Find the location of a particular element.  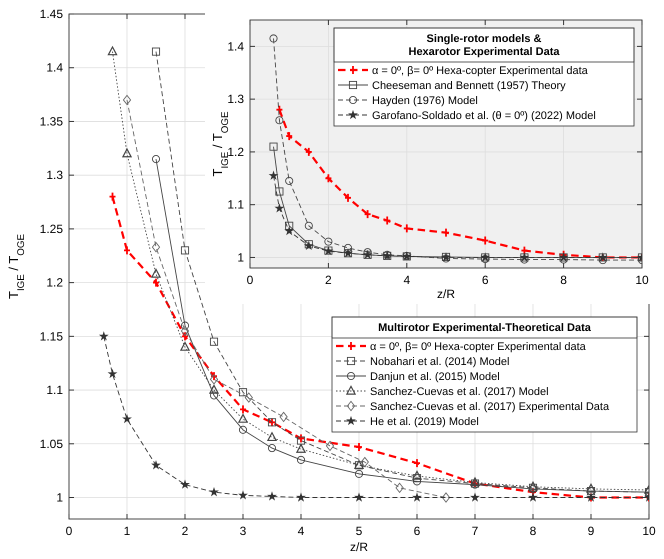

legend-title: Single-rotor models & Hexarotor Experimental Data is located at coordinates (484, 45).